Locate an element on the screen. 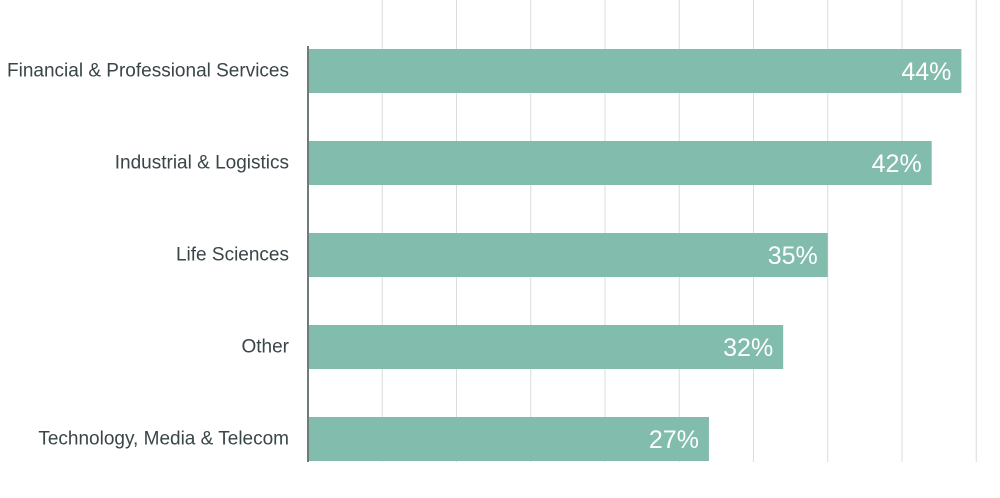 The image size is (1000, 498). value-label: 32% is located at coordinates (748, 348).